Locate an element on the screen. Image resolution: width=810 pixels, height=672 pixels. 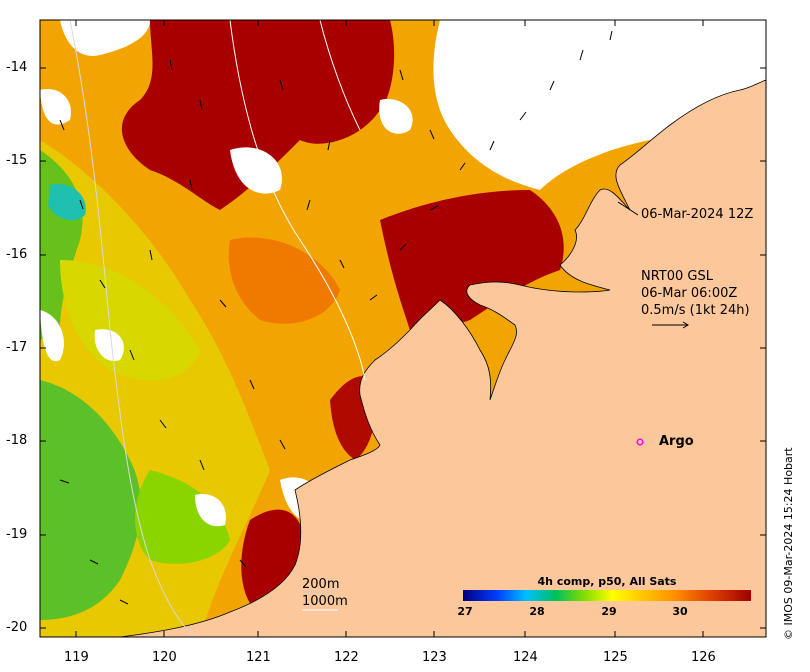
current-scale-label: 0.5m/s (1kt 24h) is located at coordinates (695, 310).